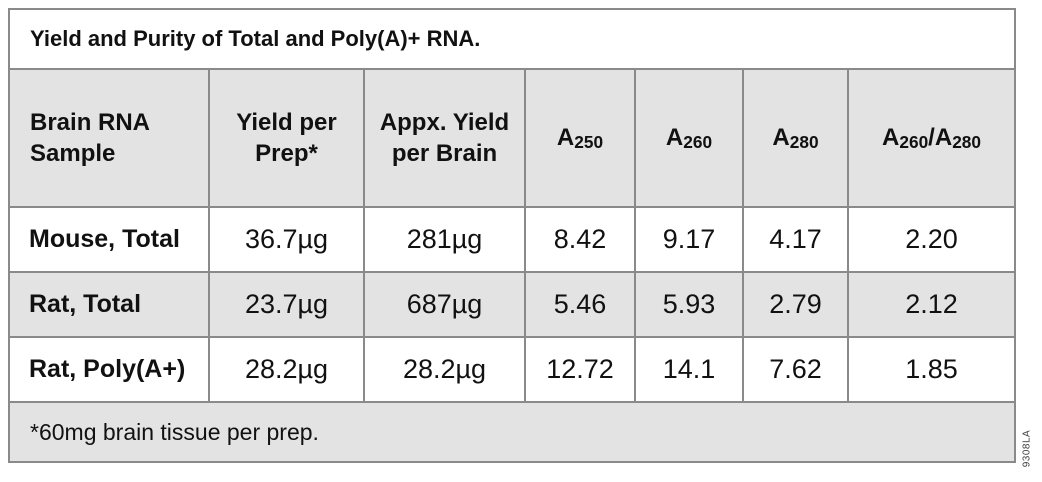 This screenshot has width=1042, height=482. Describe the element at coordinates (943, 138) in the screenshot. I see `ratio-base2: A` at that location.